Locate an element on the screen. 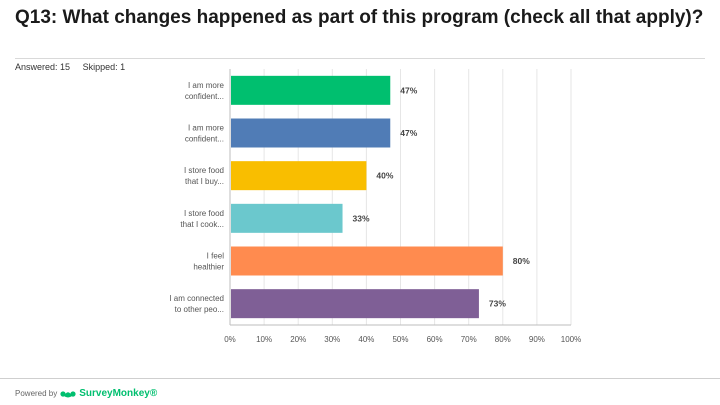 Image resolution: width=720 pixels, height=405 pixels. response-counts: Answered: 15 Skipped: 1 is located at coordinates (75, 67).